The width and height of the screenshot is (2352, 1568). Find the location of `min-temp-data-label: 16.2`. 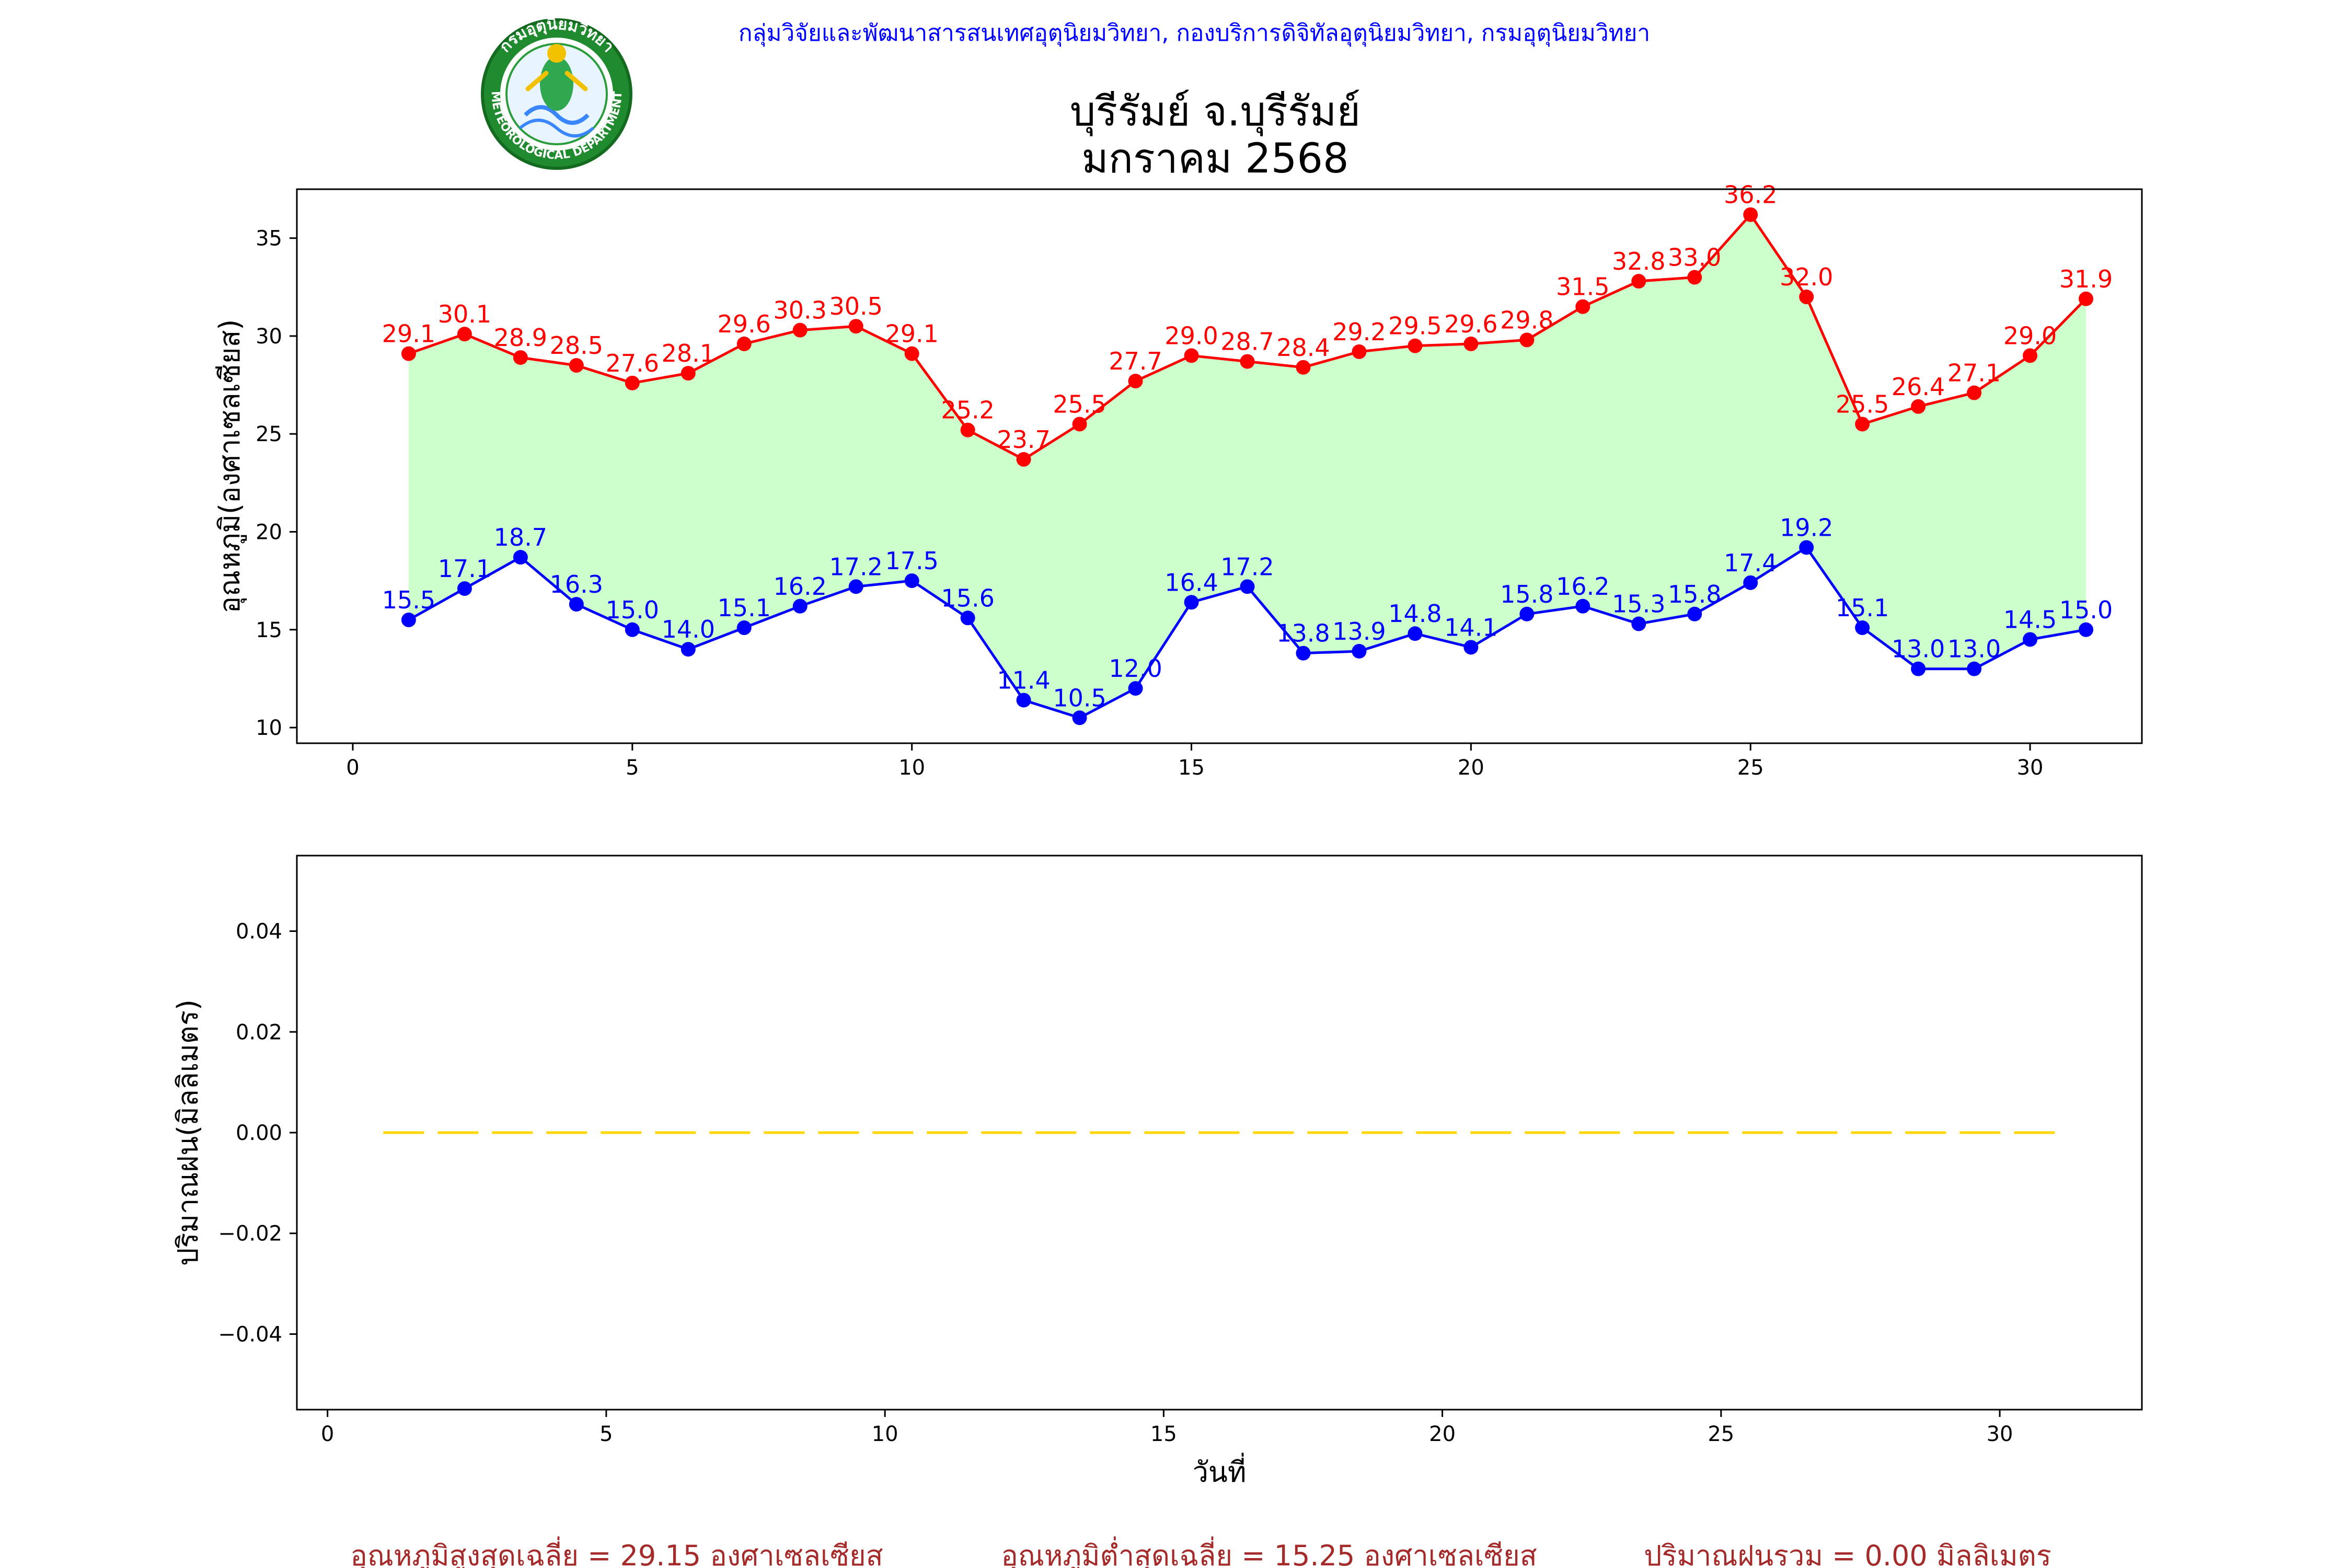

min-temp-data-label: 16.2 is located at coordinates (800, 586).